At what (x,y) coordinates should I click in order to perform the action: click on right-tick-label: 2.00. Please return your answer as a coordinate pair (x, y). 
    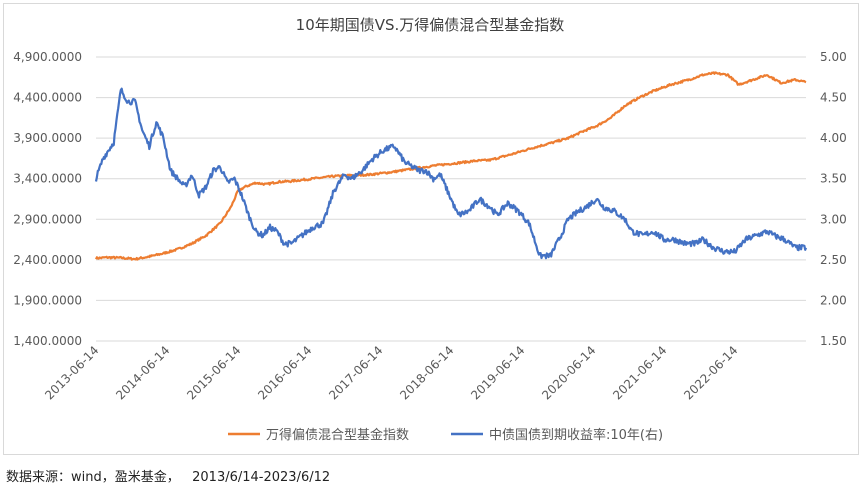
    Looking at the image, I should click on (833, 300).